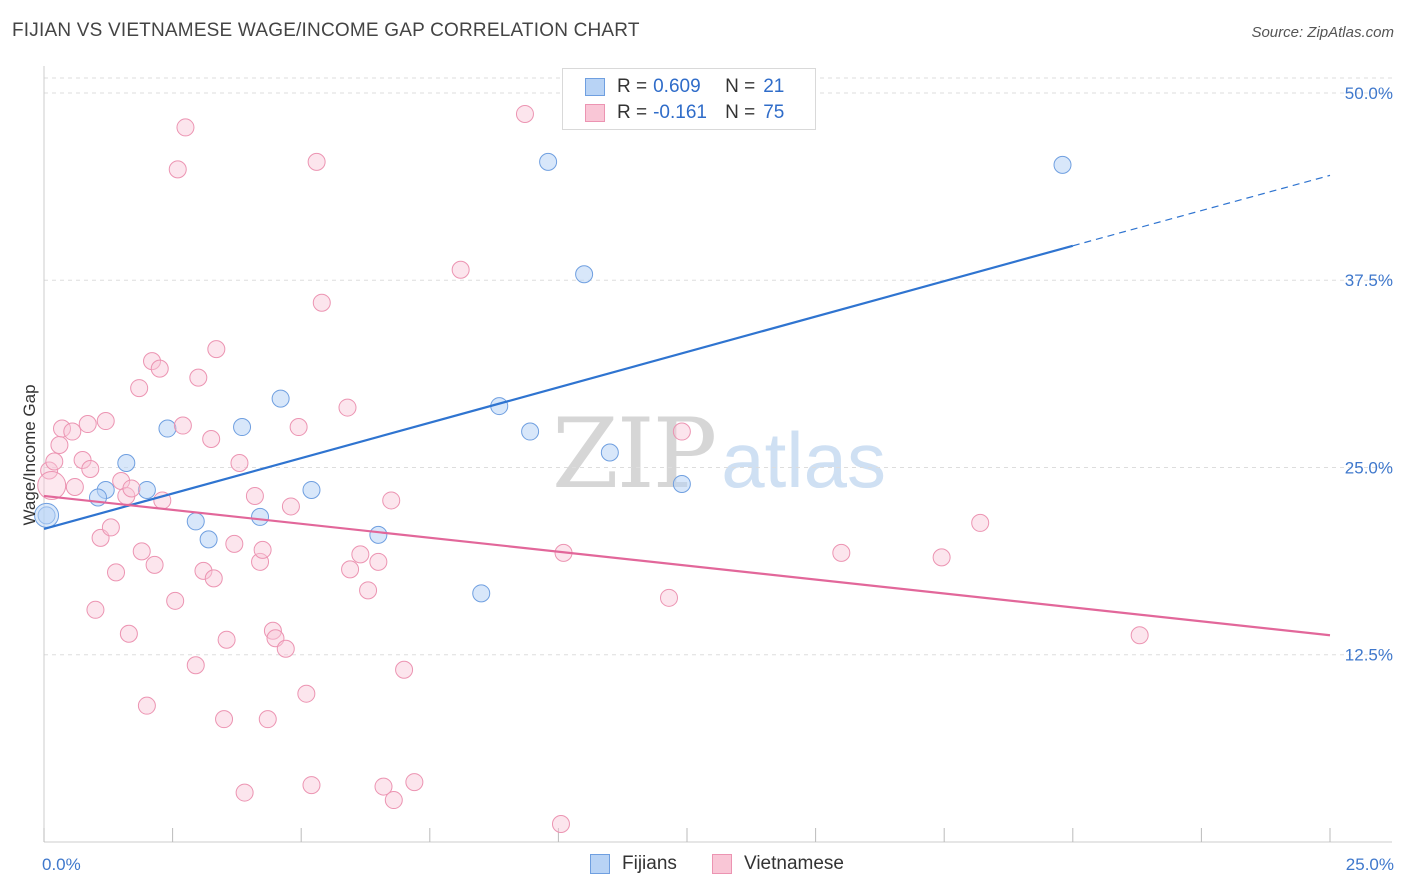 This screenshot has width=1406, height=892. Describe the element at coordinates (680, 112) in the screenshot. I see `r-value: -0.161` at that location.